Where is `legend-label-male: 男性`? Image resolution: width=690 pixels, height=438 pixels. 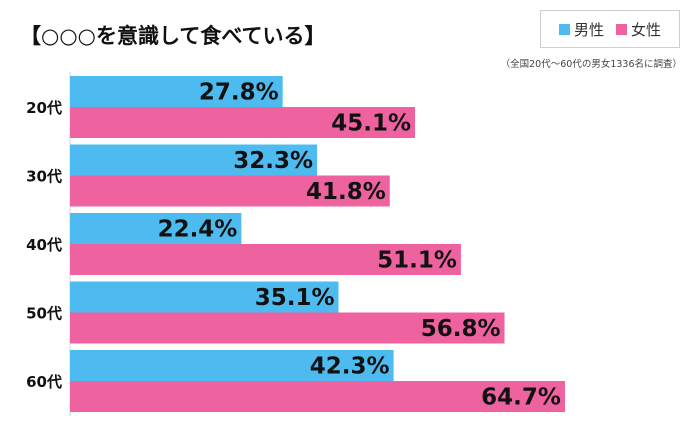
legend-label-male: 男性 is located at coordinates (588, 29).